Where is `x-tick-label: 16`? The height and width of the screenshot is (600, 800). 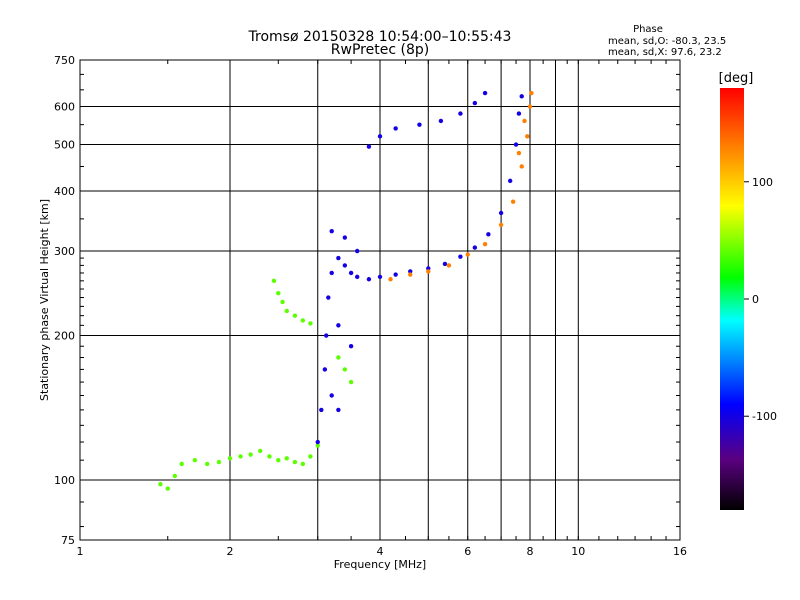
x-tick-label: 16 is located at coordinates (680, 551).